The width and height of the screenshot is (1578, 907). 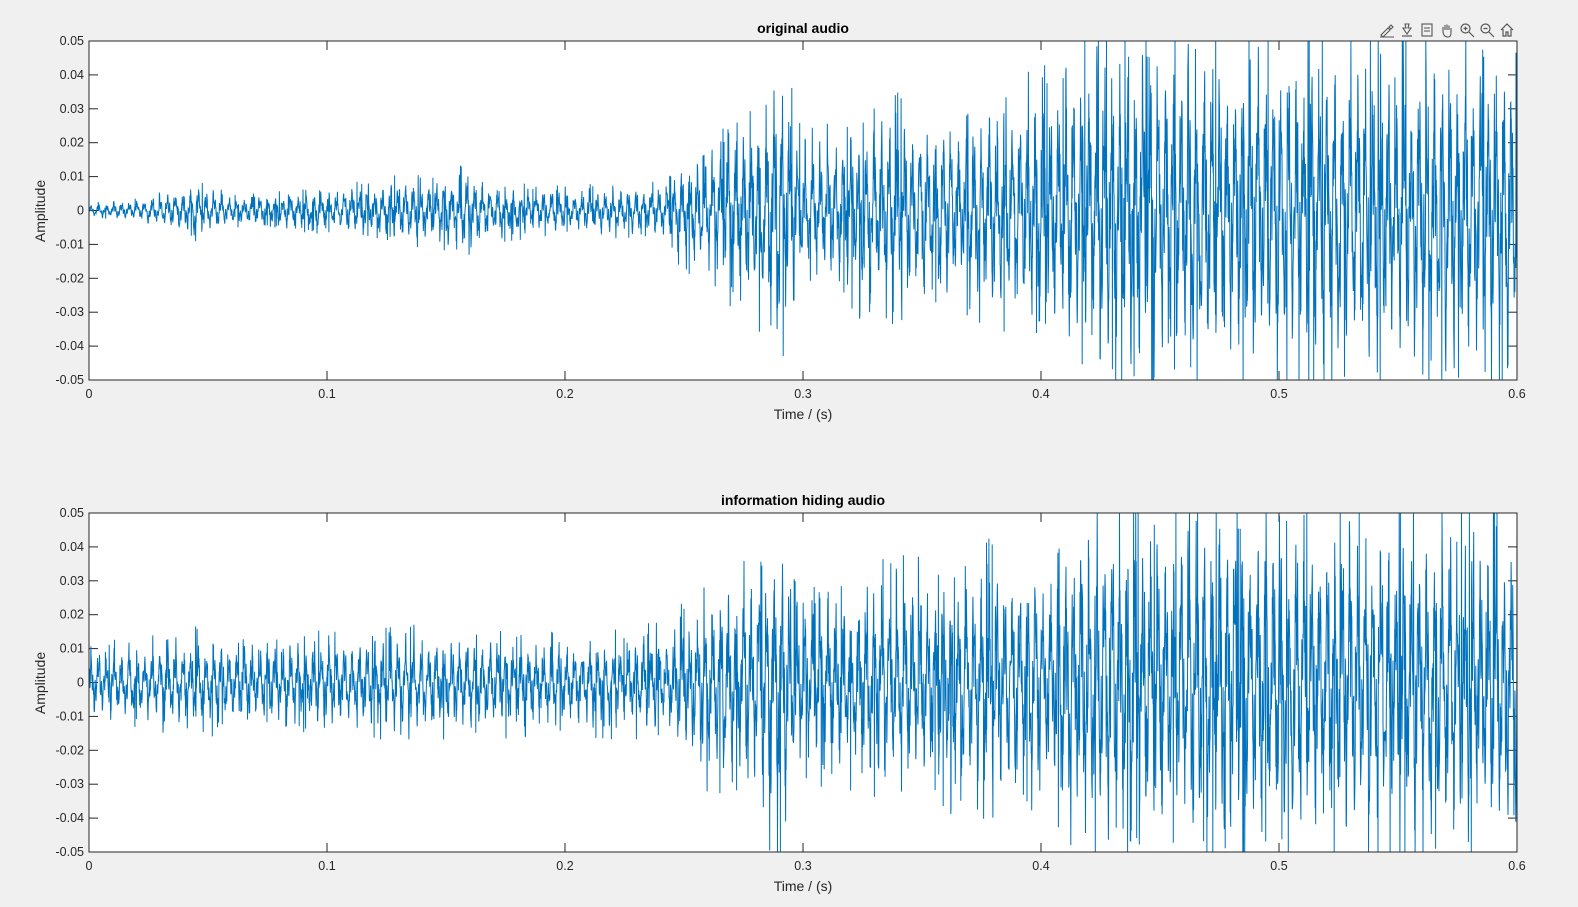 What do you see at coordinates (803, 28) in the screenshot?
I see `chart-title: original audio` at bounding box center [803, 28].